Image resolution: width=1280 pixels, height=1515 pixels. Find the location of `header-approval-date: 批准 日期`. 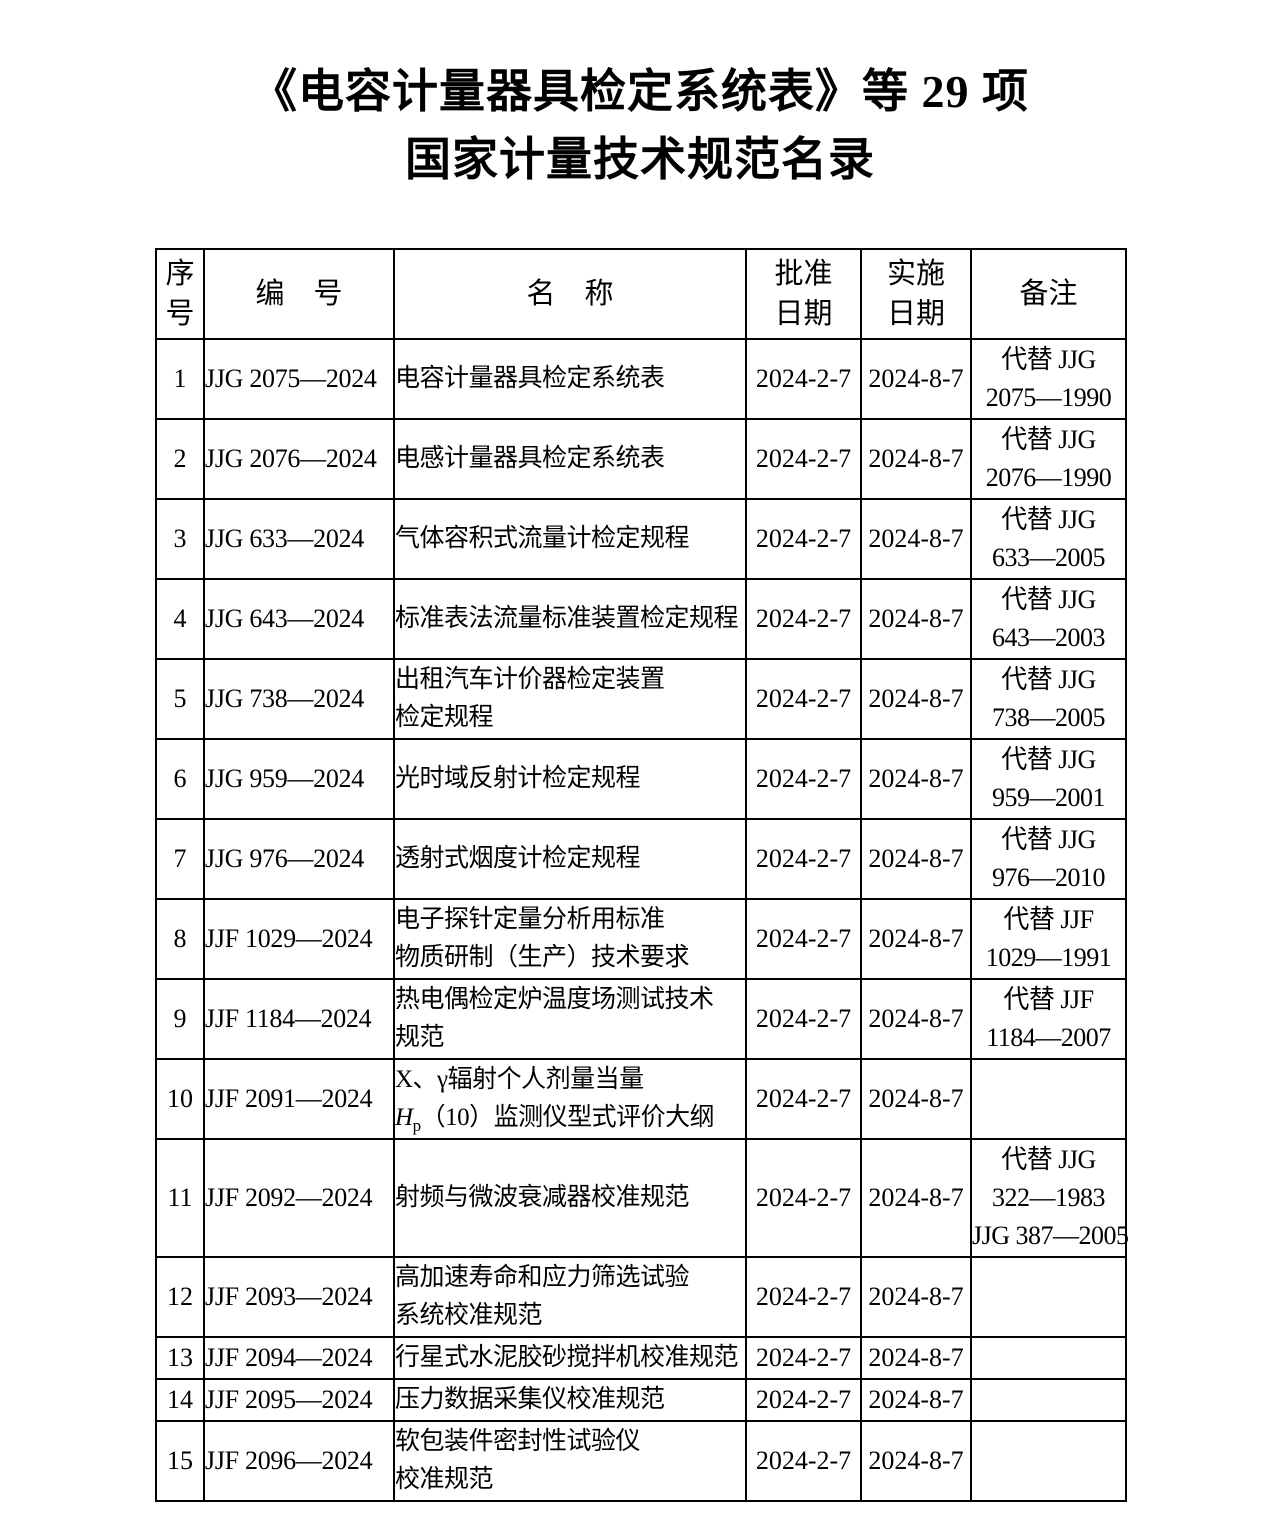

header-approval-date: 批准 日期 is located at coordinates (803, 294).